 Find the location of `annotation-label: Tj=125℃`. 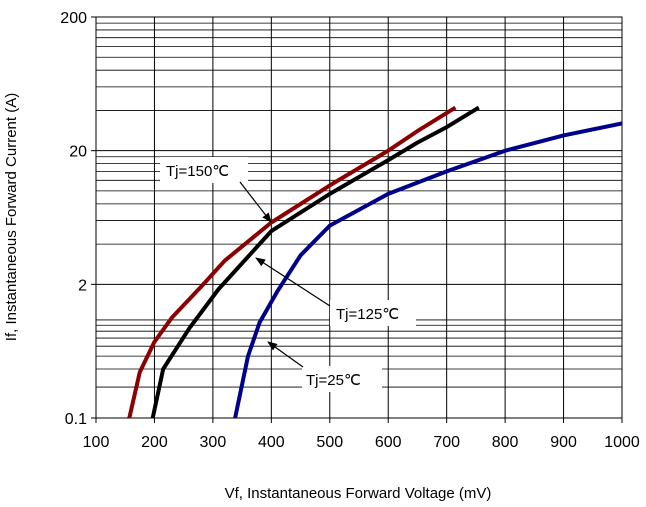

annotation-label: Tj=125℃ is located at coordinates (367, 314).